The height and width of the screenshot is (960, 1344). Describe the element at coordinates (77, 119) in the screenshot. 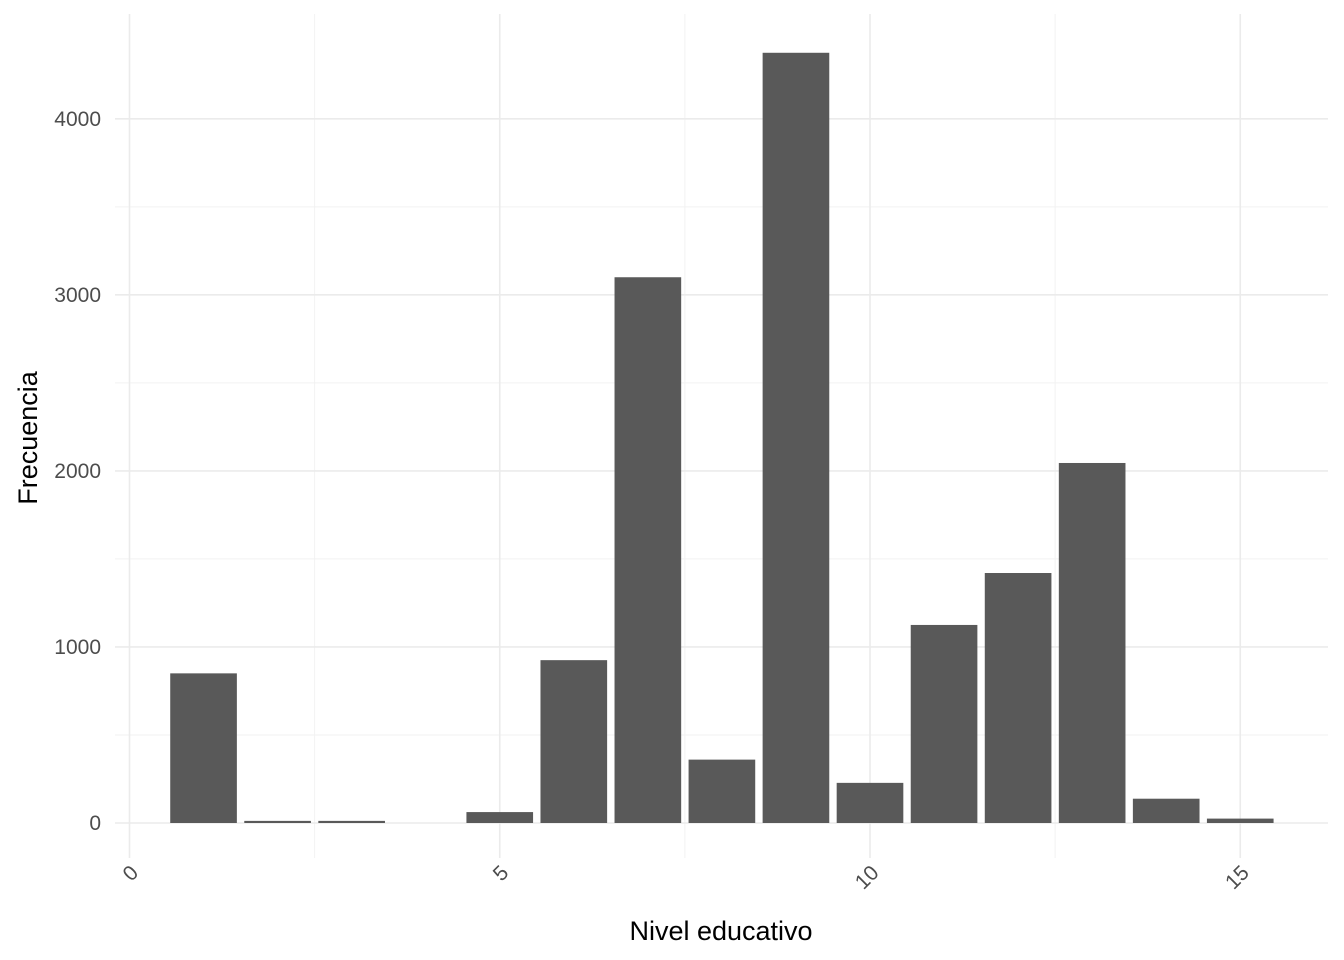

I see `y-tick-label-4000: 4000` at that location.